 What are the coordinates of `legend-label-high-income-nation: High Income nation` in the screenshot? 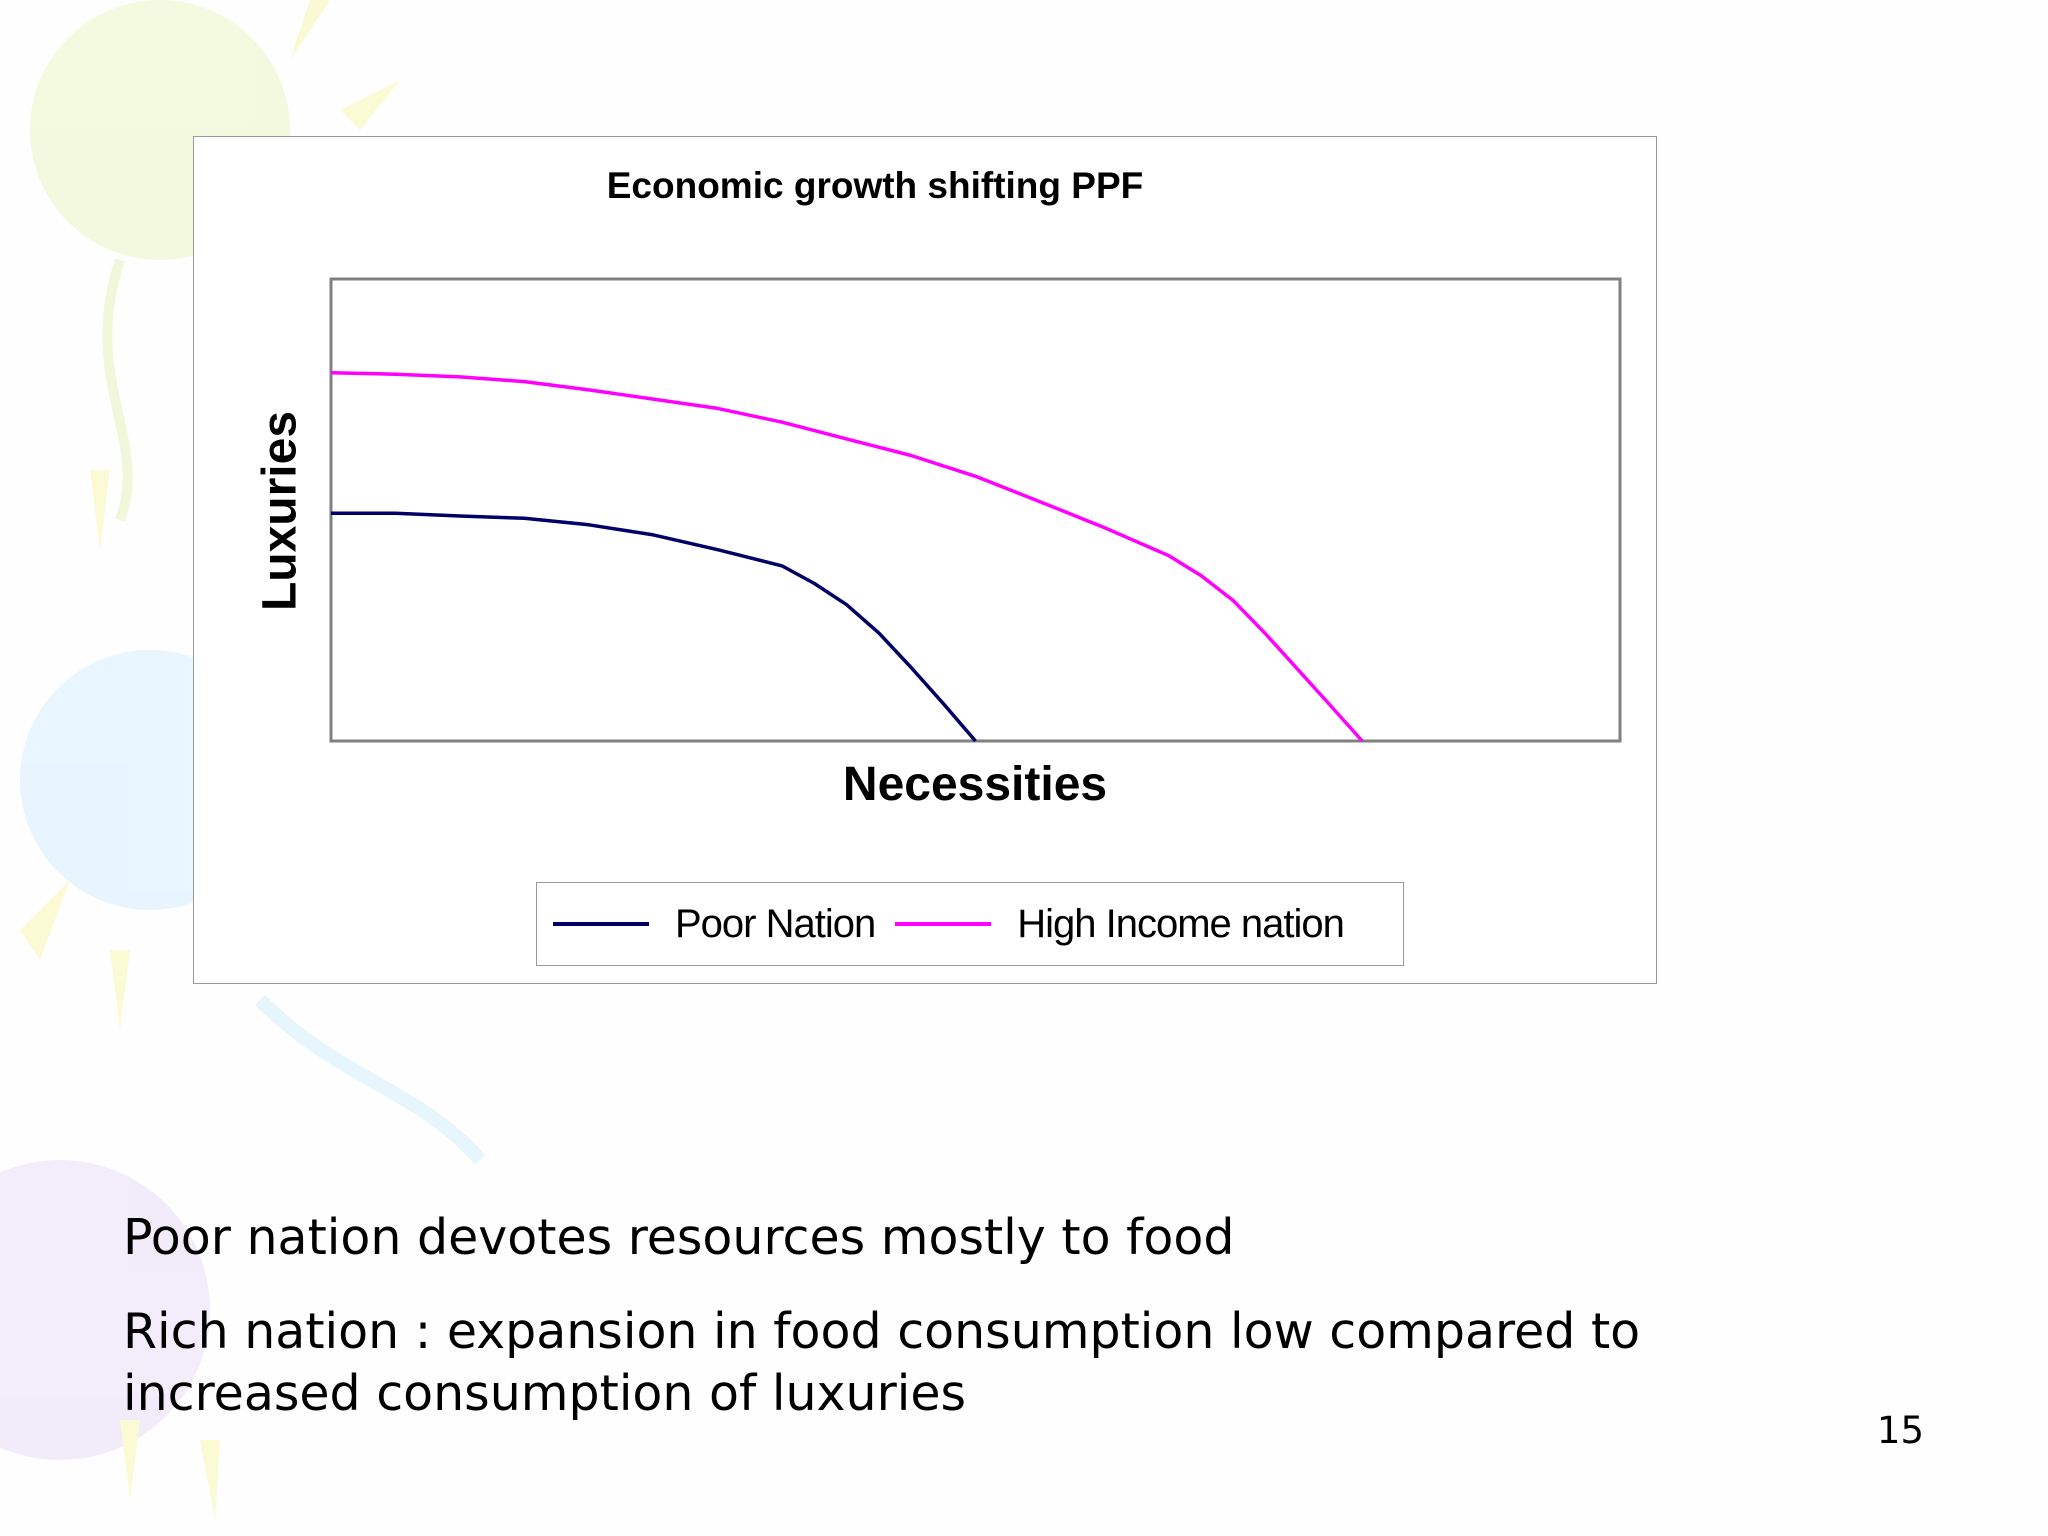 It's located at (1181, 923).